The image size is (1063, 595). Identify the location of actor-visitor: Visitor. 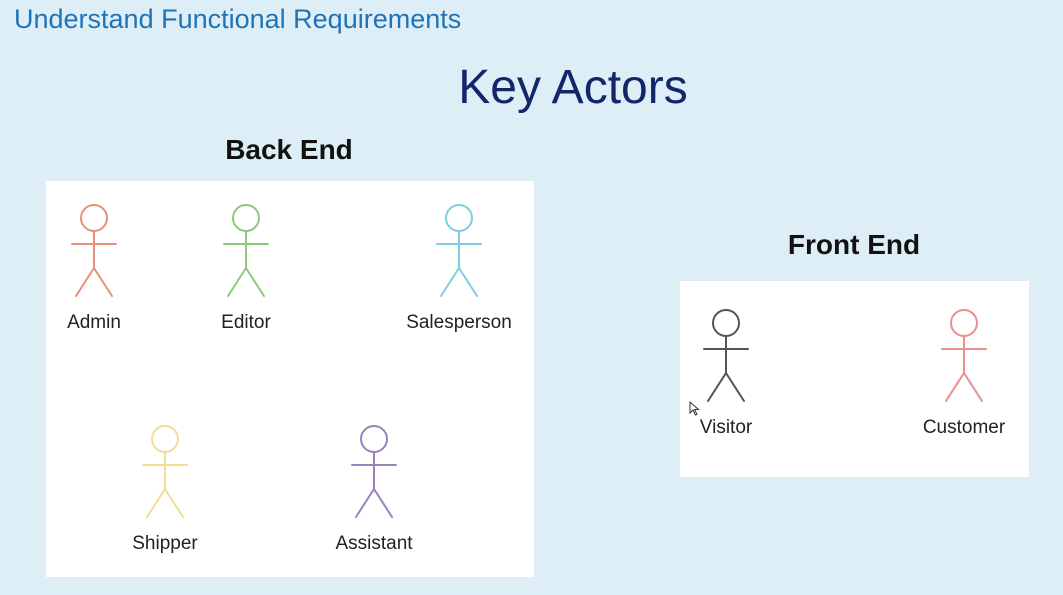
(726, 373).